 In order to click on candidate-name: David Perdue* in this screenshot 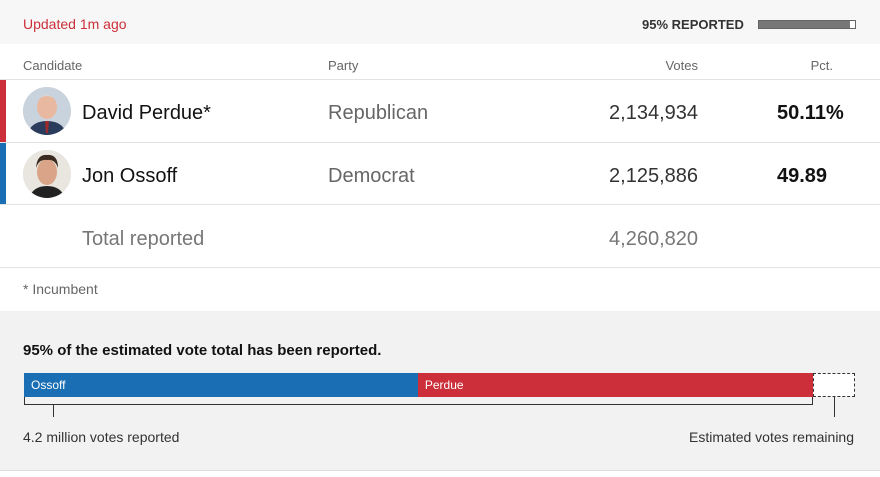, I will do `click(146, 113)`.